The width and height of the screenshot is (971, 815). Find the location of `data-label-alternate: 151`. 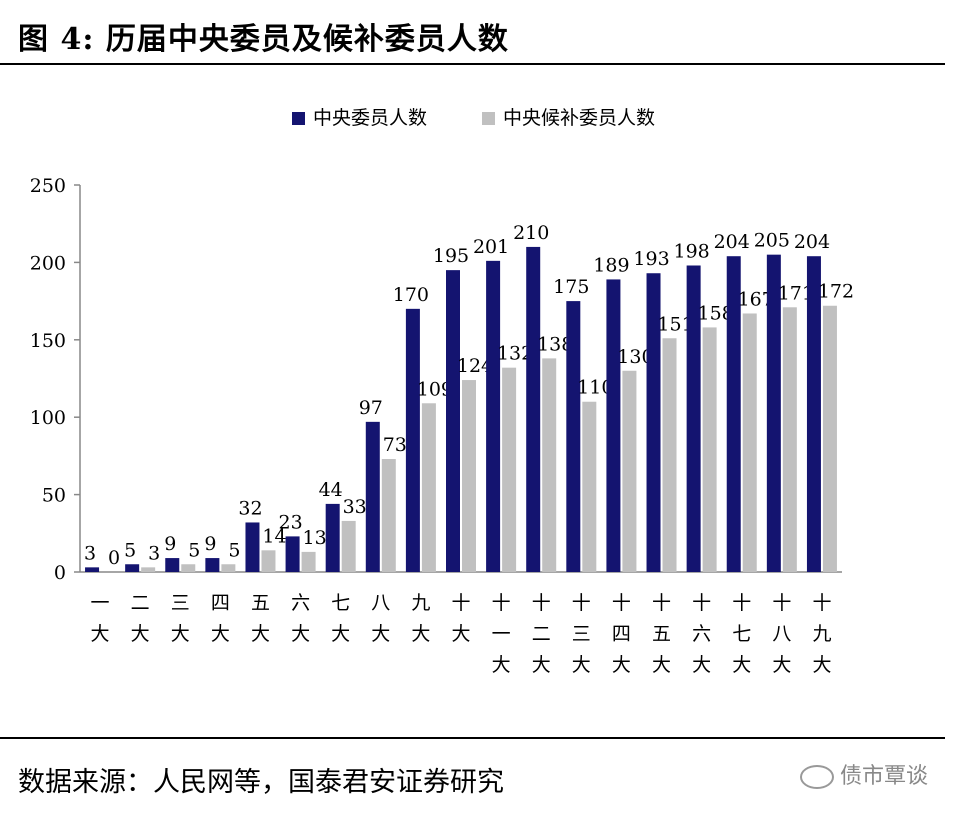

data-label-alternate: 151 is located at coordinates (675, 324).